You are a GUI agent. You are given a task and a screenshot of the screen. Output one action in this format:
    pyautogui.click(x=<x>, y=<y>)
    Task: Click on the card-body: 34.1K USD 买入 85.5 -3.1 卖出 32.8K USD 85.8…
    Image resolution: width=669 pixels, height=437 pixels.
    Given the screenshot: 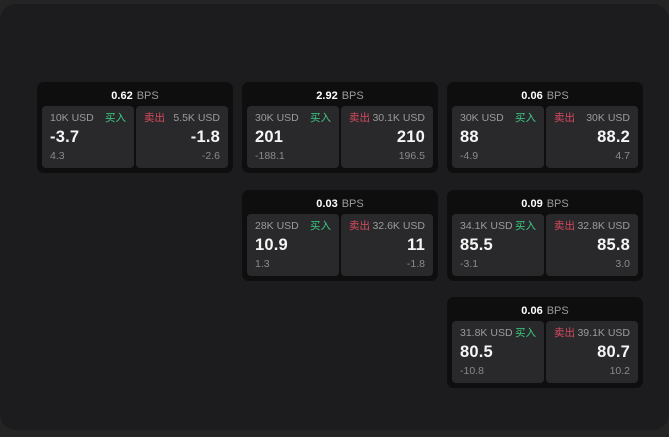 What is the action you would take?
    pyautogui.click(x=545, y=245)
    